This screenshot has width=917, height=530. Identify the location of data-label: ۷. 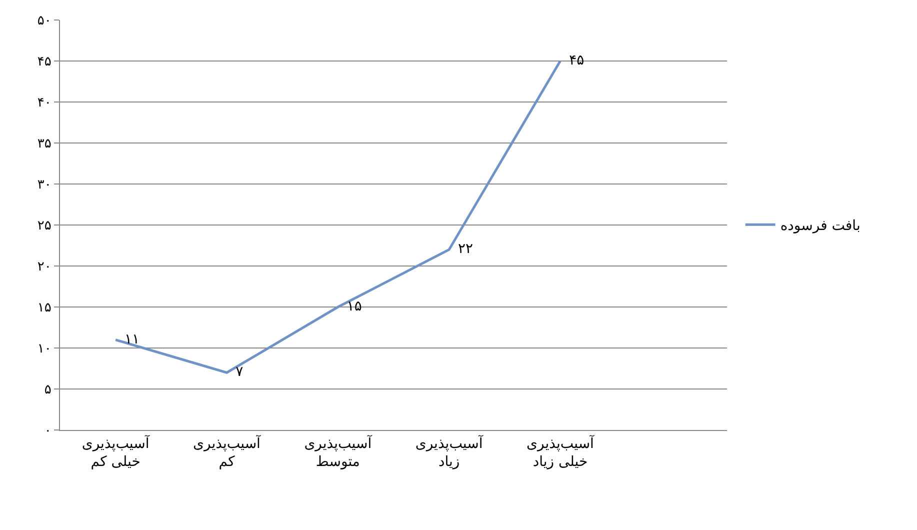
(235, 372).